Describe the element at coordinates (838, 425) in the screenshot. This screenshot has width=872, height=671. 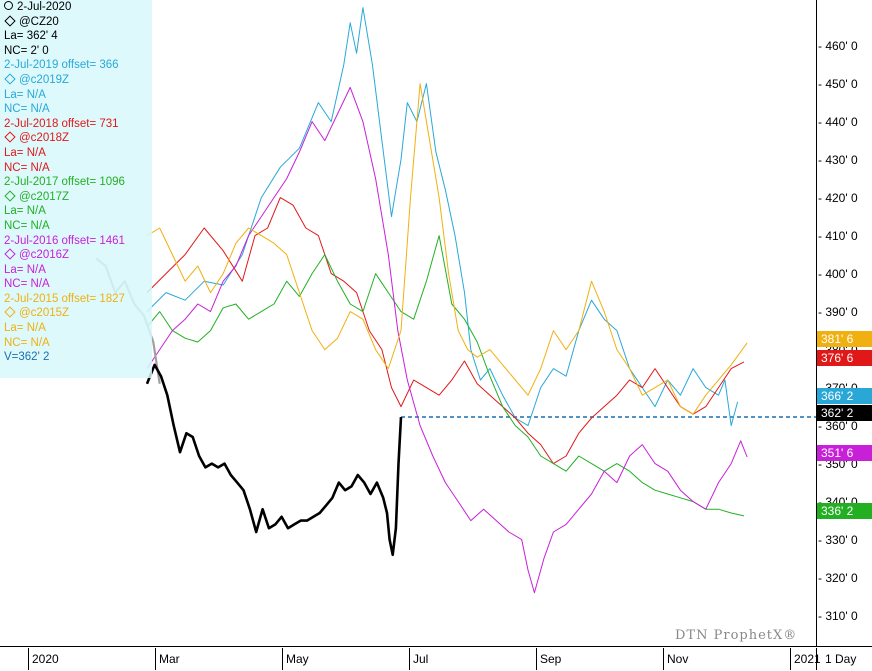
I see `price-tick-label: - 360' 0` at that location.